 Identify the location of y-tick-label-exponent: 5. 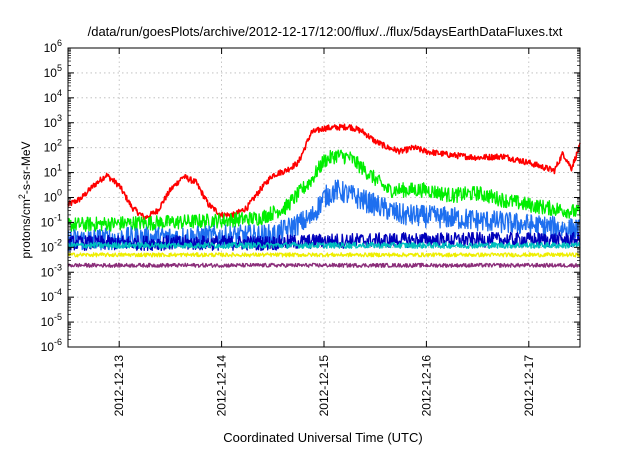
(59, 68).